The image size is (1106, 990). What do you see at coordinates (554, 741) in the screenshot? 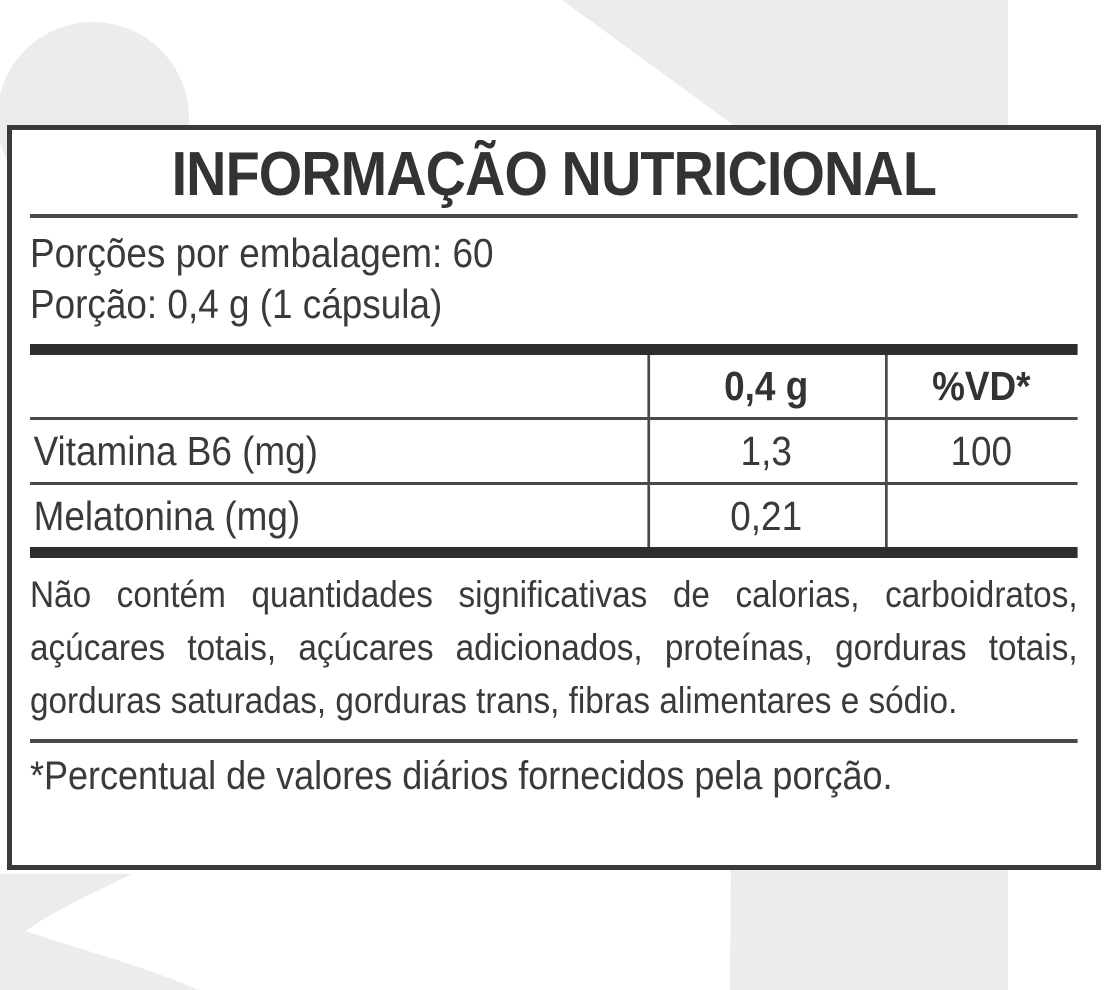
I see `footnote-divider` at bounding box center [554, 741].